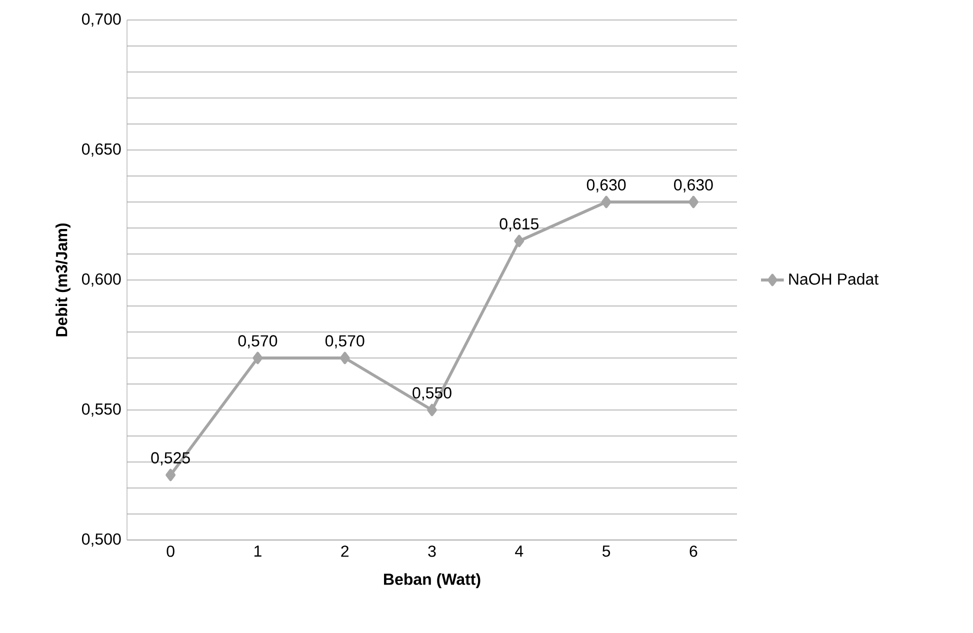 The image size is (973, 633). What do you see at coordinates (345, 551) in the screenshot?
I see `x-tick-label: 2` at bounding box center [345, 551].